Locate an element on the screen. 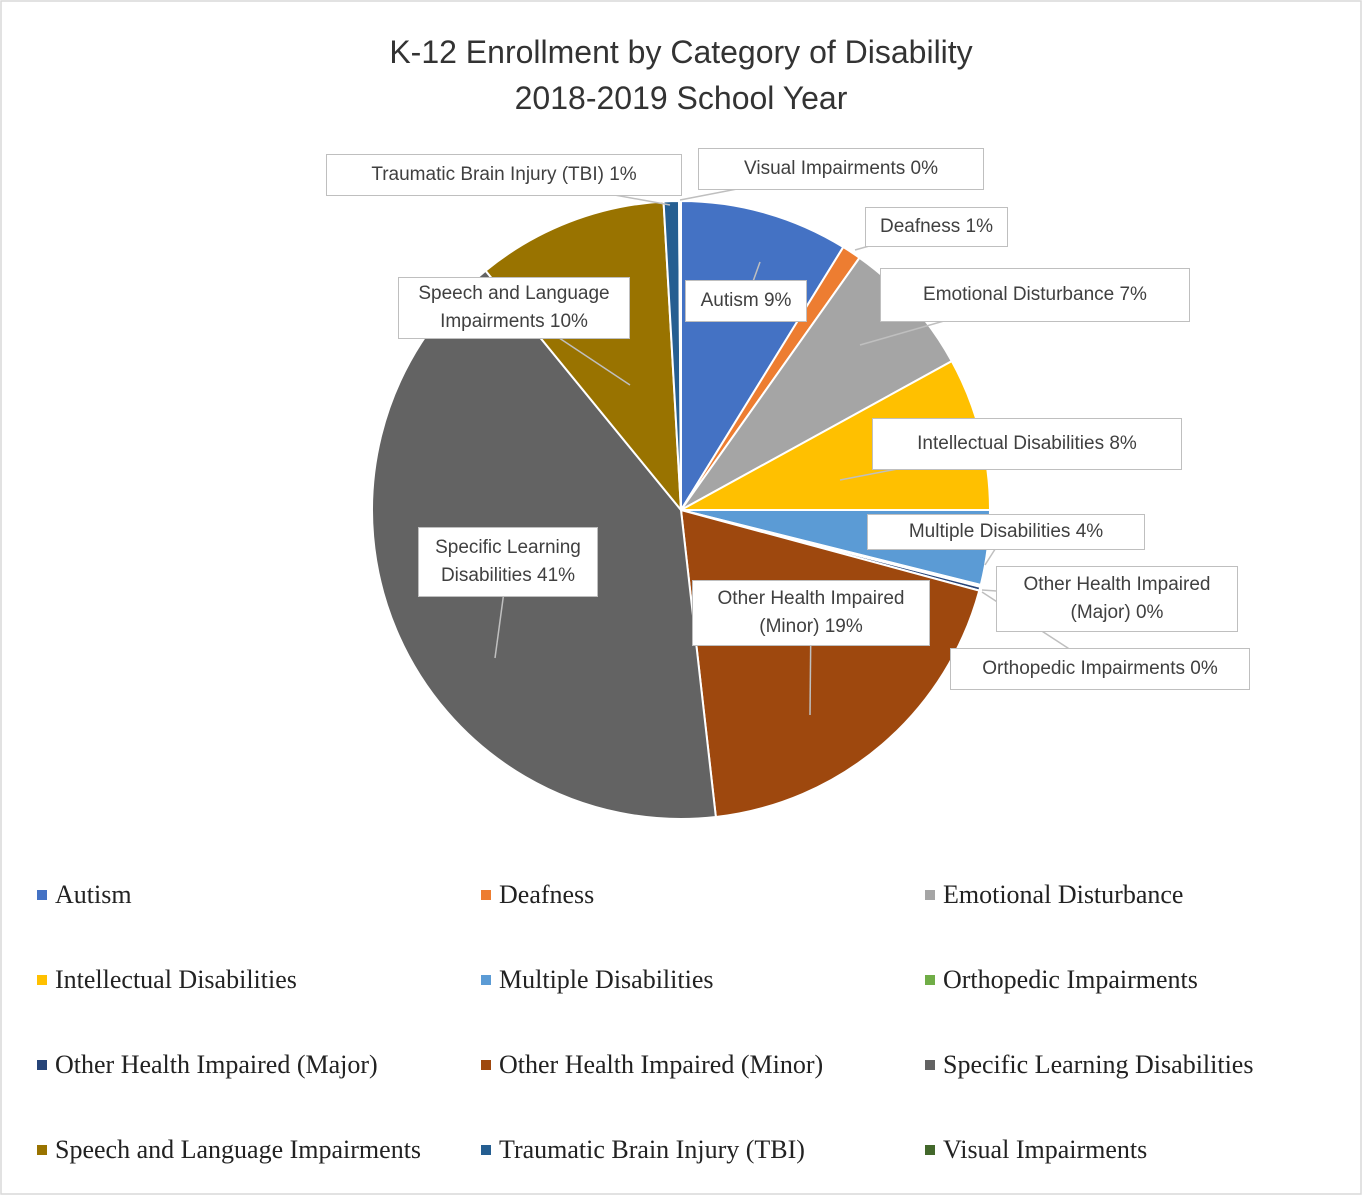 The height and width of the screenshot is (1195, 1362). legend-entry: Multiple Disabilities is located at coordinates (597, 980).